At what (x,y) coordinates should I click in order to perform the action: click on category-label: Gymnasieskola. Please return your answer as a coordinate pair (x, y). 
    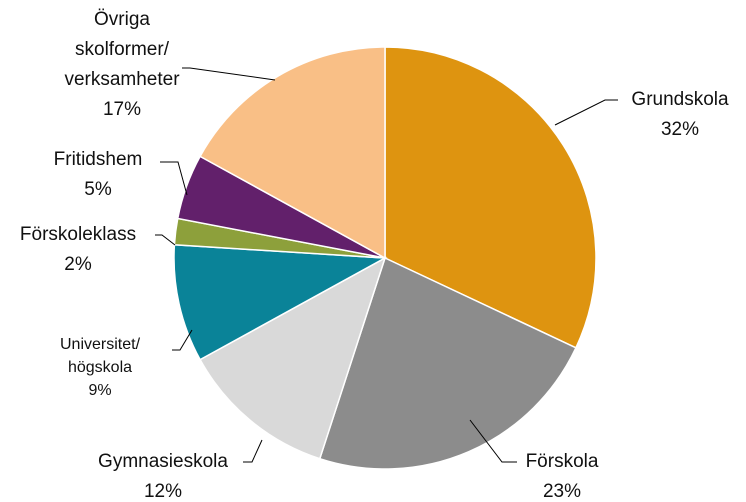
    Looking at the image, I should click on (163, 461).